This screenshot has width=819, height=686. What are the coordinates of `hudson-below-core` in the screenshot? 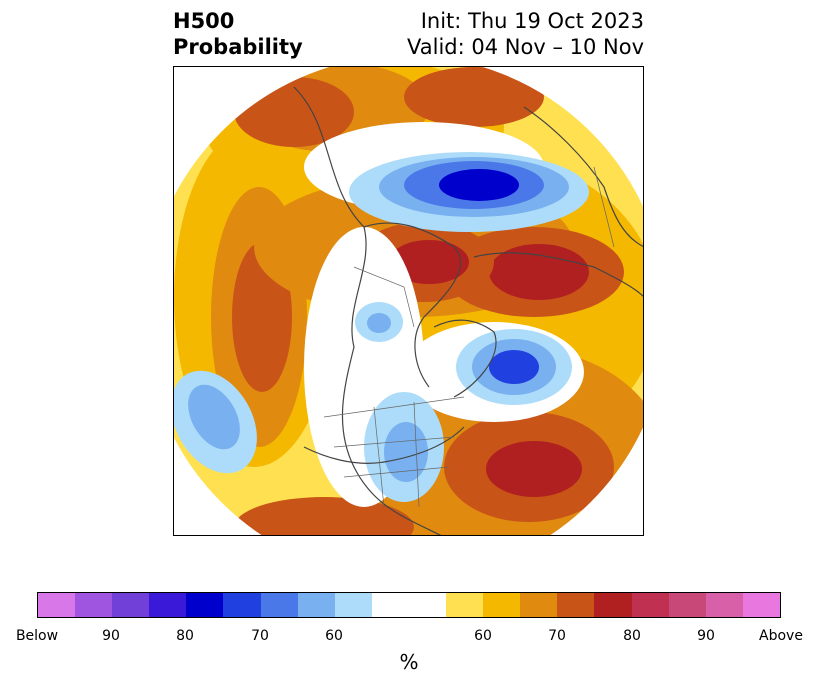 It's located at (379, 323).